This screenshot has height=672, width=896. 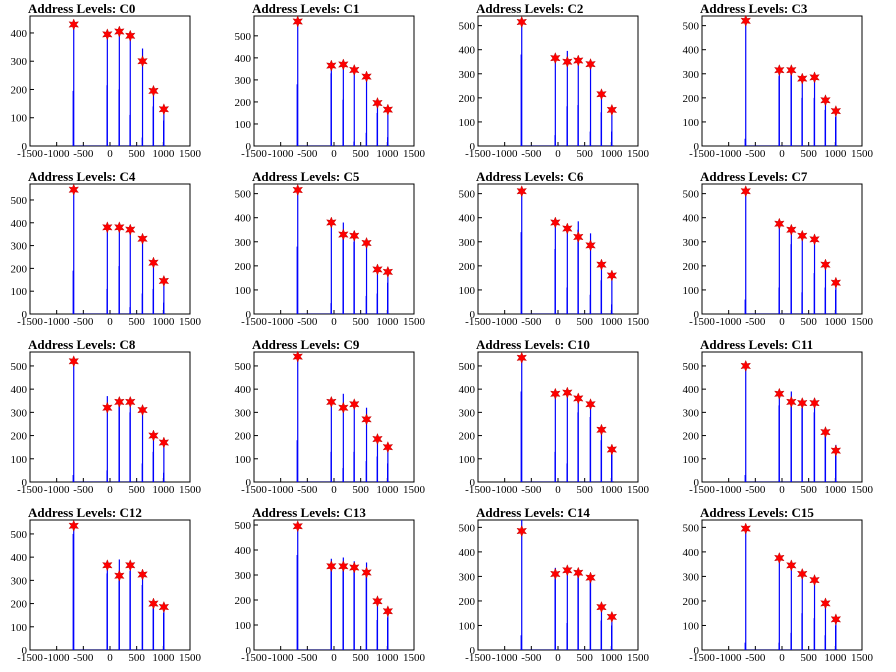 I want to click on chart-title: Address Levels: C13, so click(x=309, y=512).